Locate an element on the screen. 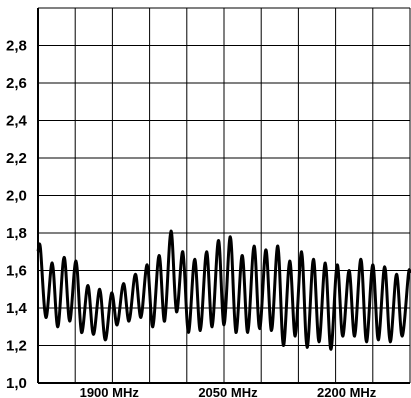 This screenshot has height=398, width=411. y-tick-label: 1,4 is located at coordinates (17, 308).